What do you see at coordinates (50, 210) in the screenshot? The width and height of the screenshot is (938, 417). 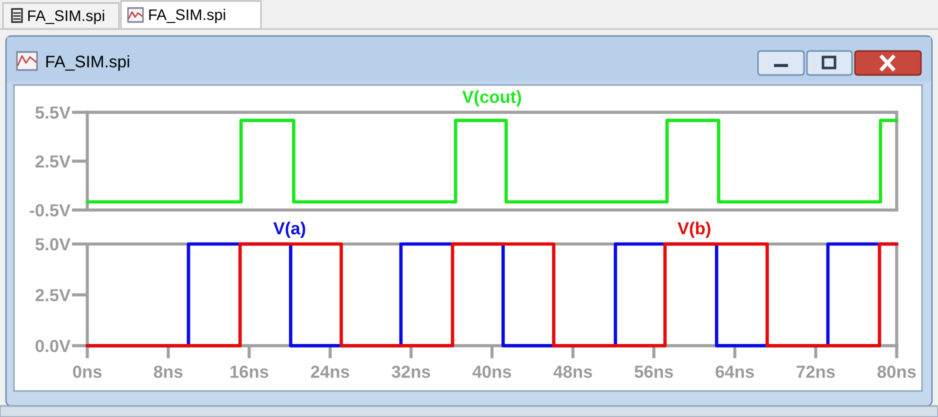 I see `y-tick-label: -0.5V` at bounding box center [50, 210].